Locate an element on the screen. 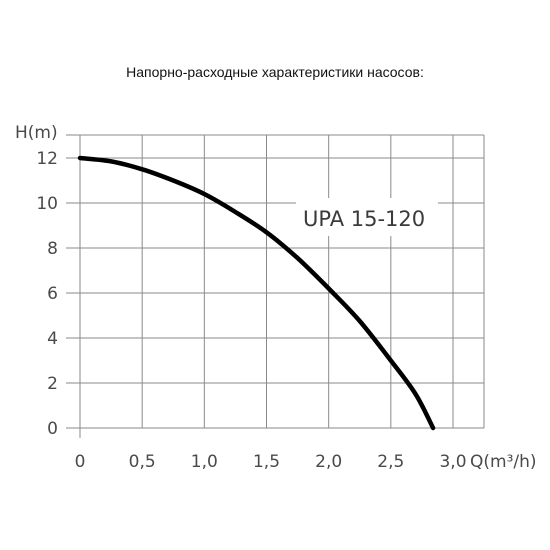 The height and width of the screenshot is (550, 550). x-tick-label: 1,0 is located at coordinates (204, 462).